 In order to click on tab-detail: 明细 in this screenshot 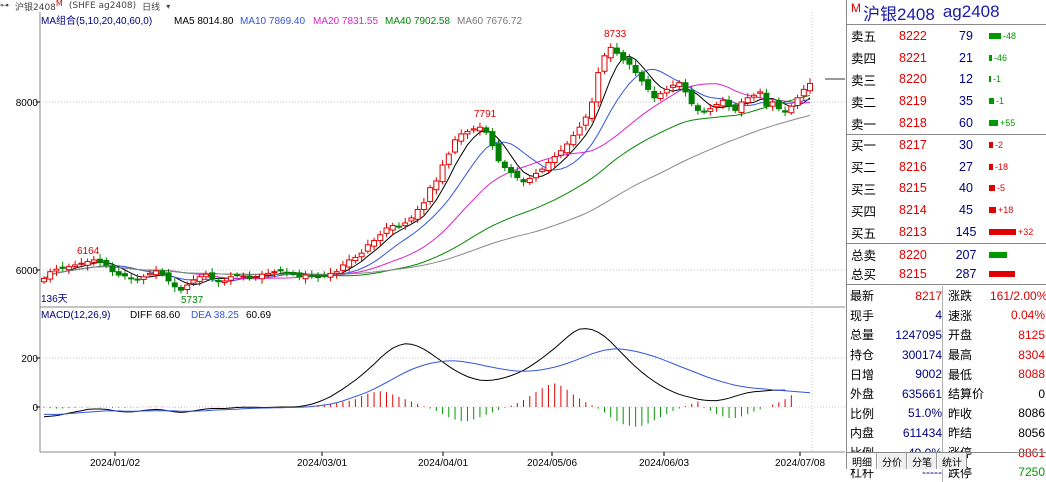, I will do `click(862, 461)`.